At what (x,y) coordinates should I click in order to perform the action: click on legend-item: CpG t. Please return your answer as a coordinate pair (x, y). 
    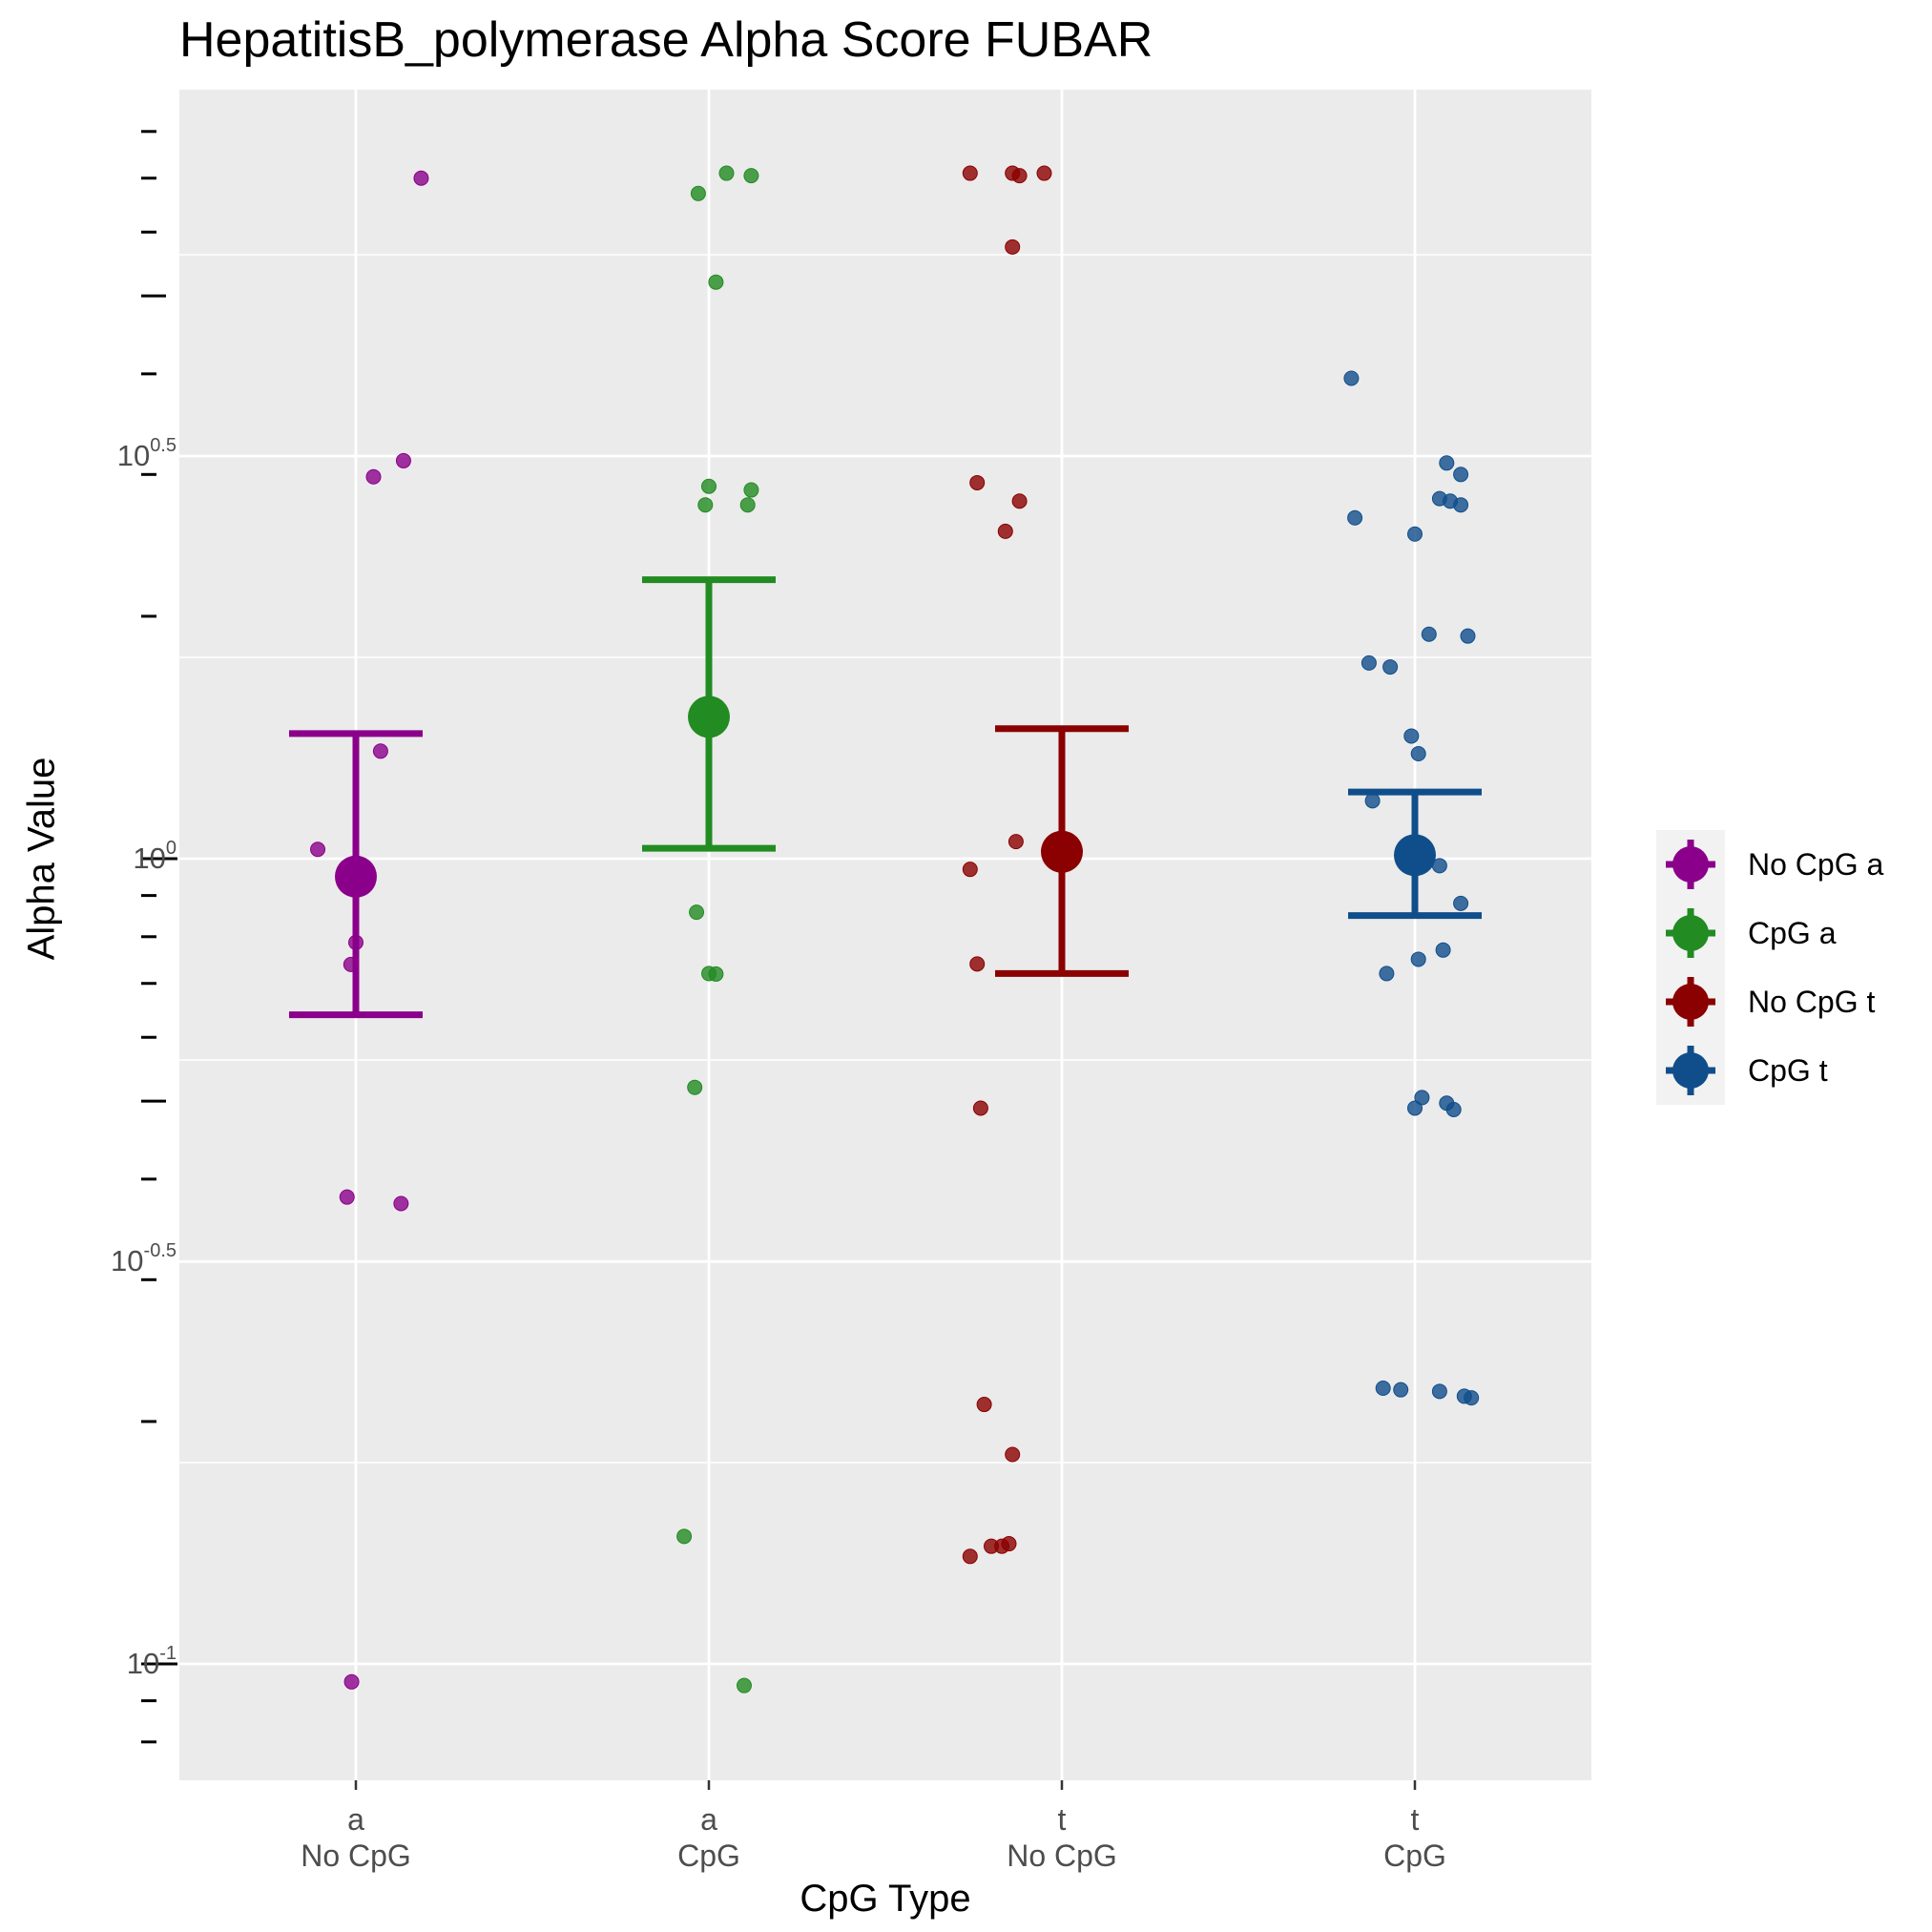
    Looking at the image, I should click on (1794, 1070).